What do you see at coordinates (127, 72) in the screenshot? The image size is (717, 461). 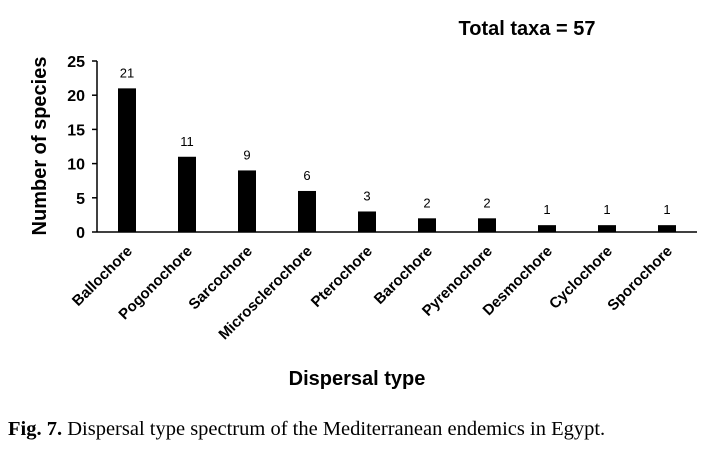 I see `data-label: 21` at bounding box center [127, 72].